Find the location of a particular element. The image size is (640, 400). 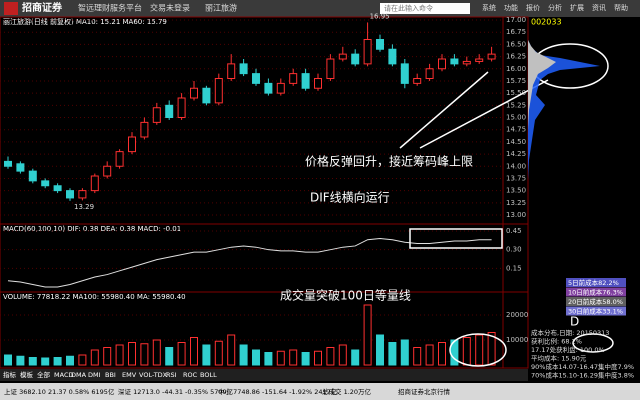

menu-item: 扩展 is located at coordinates (577, 7).